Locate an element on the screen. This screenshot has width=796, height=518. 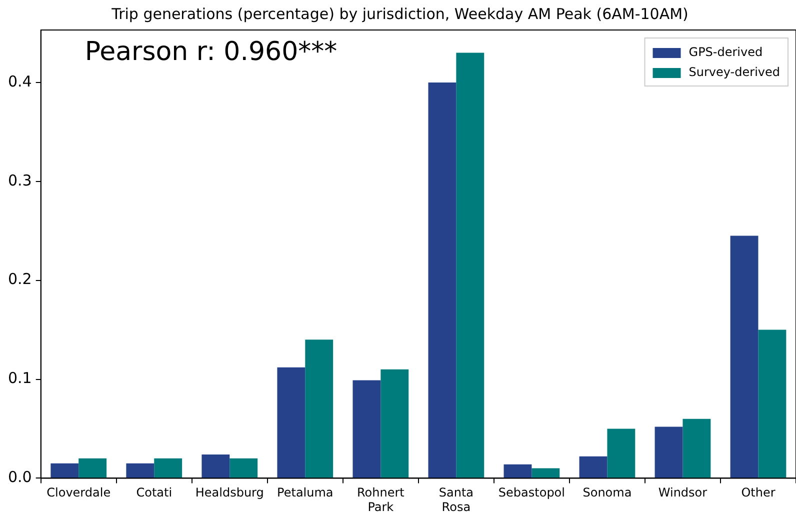
x-tick-label: Healdsburg is located at coordinates (229, 493).